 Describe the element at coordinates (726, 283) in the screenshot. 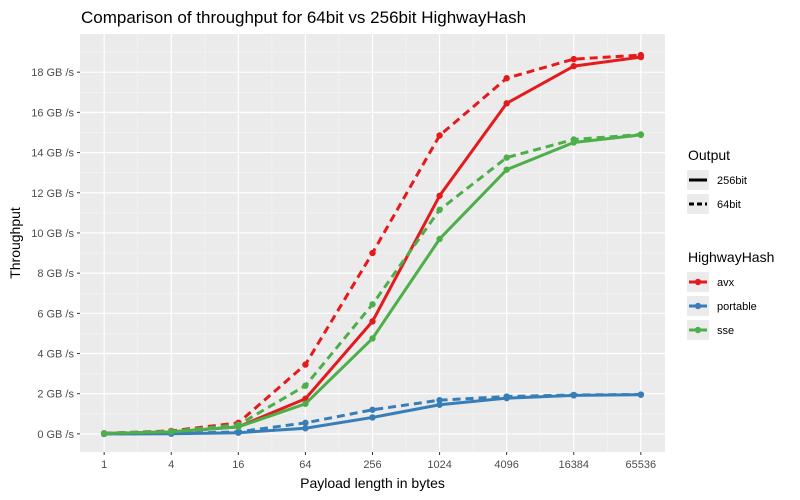

I see `legend-label: avx` at that location.